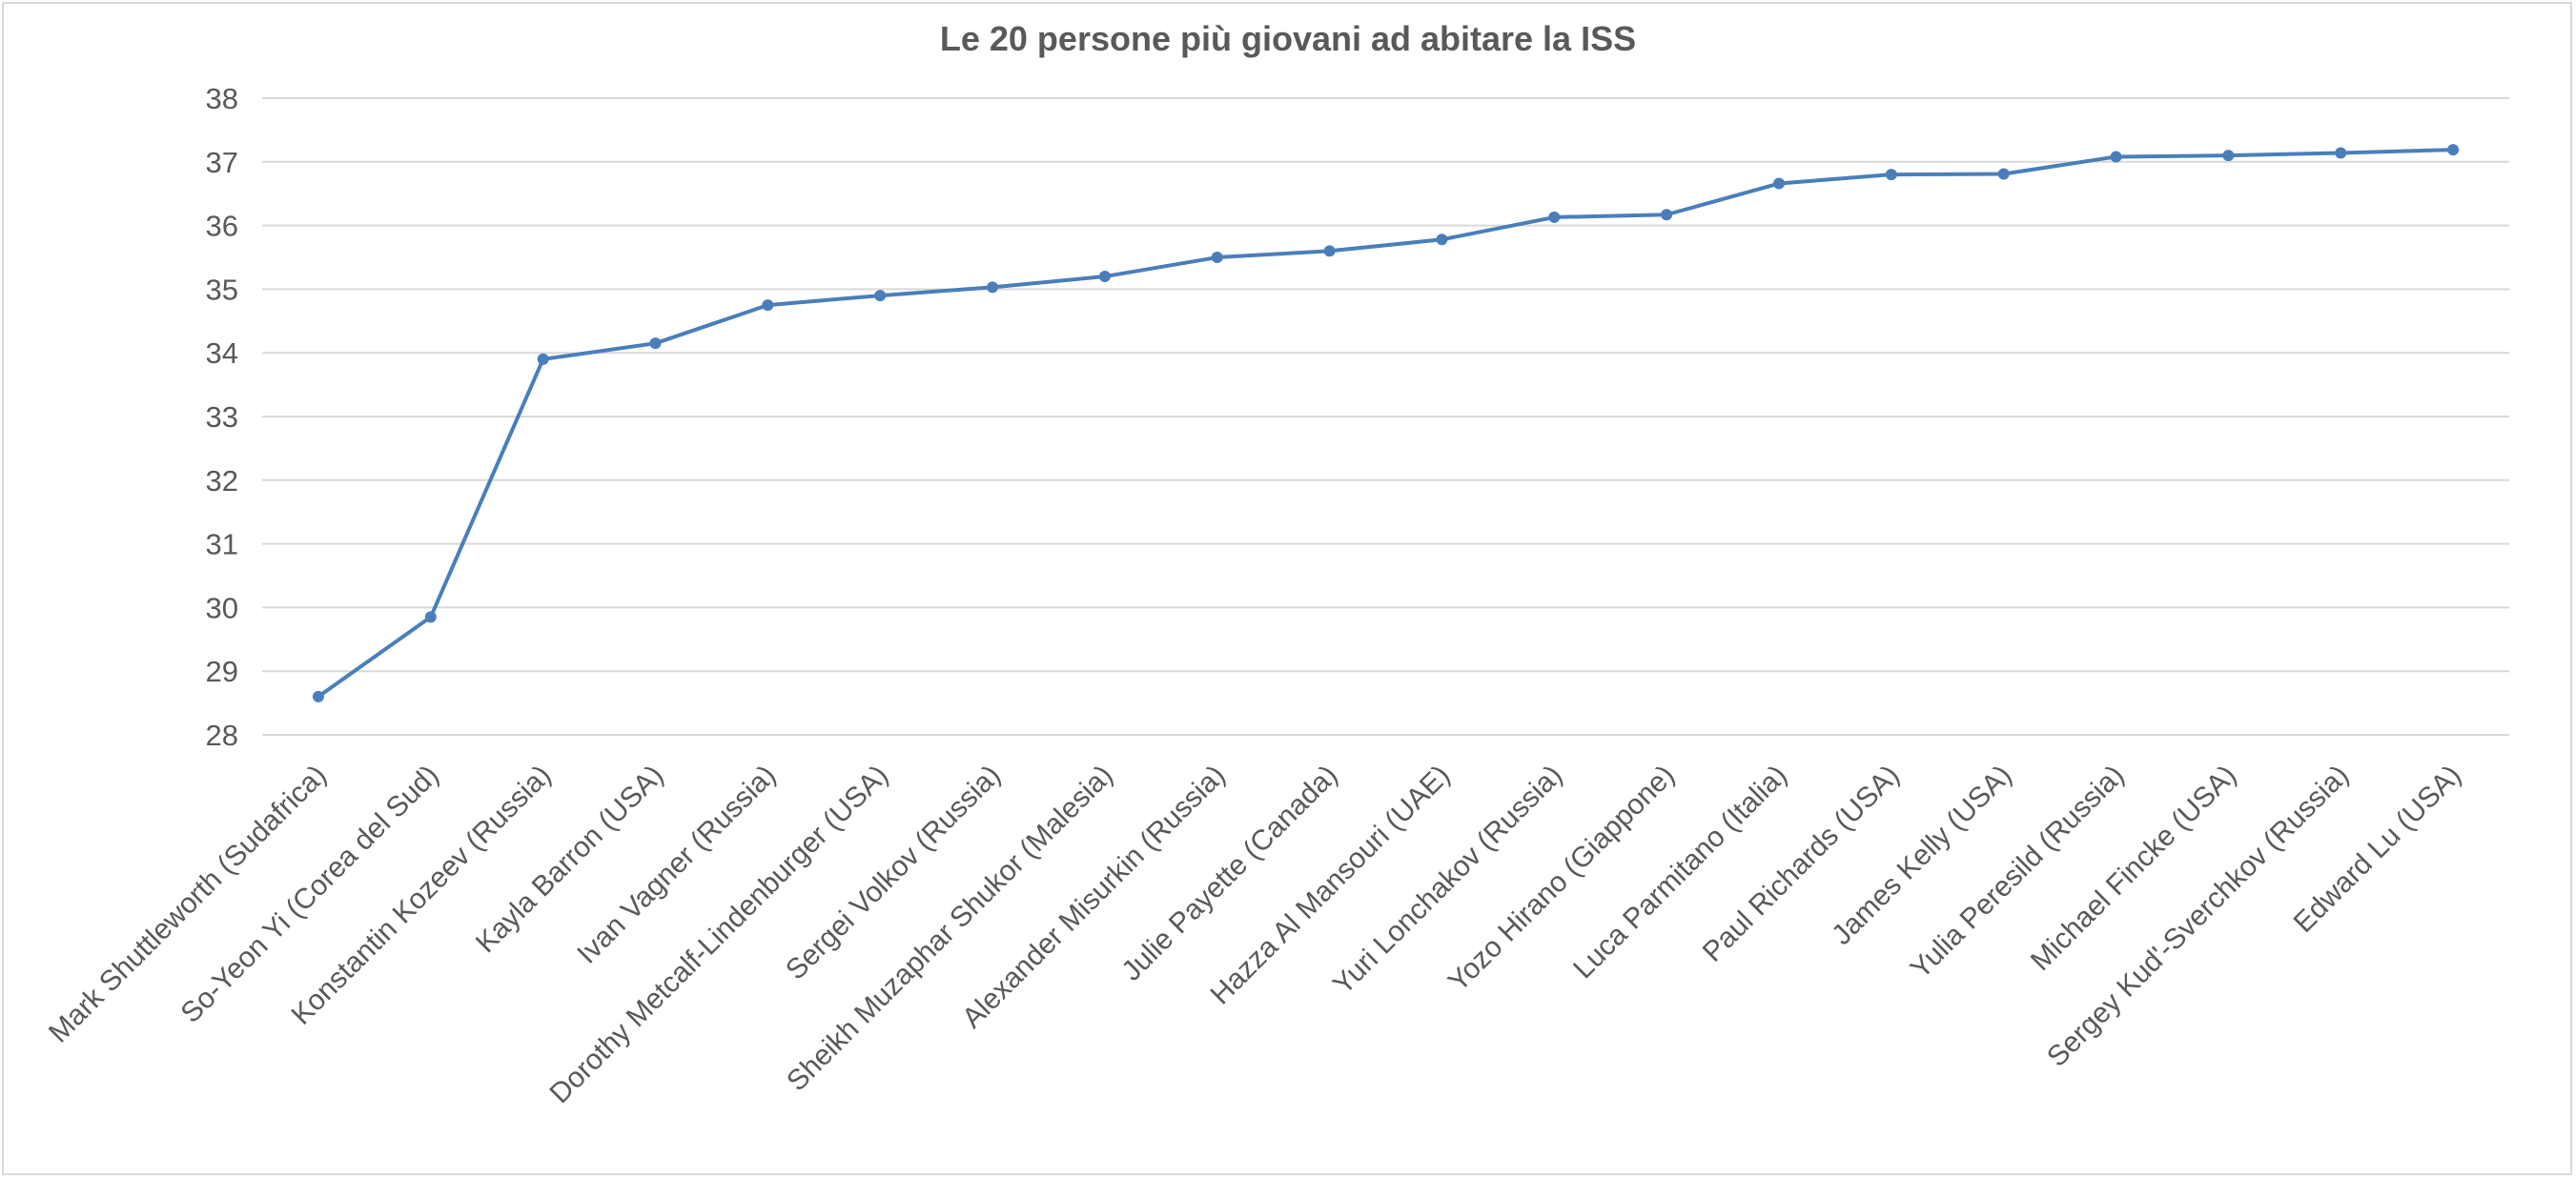 This screenshot has height=1179, width=2576. Describe the element at coordinates (570, 860) in the screenshot. I see `x-tick-label: Kayla Barron (USA)` at that location.